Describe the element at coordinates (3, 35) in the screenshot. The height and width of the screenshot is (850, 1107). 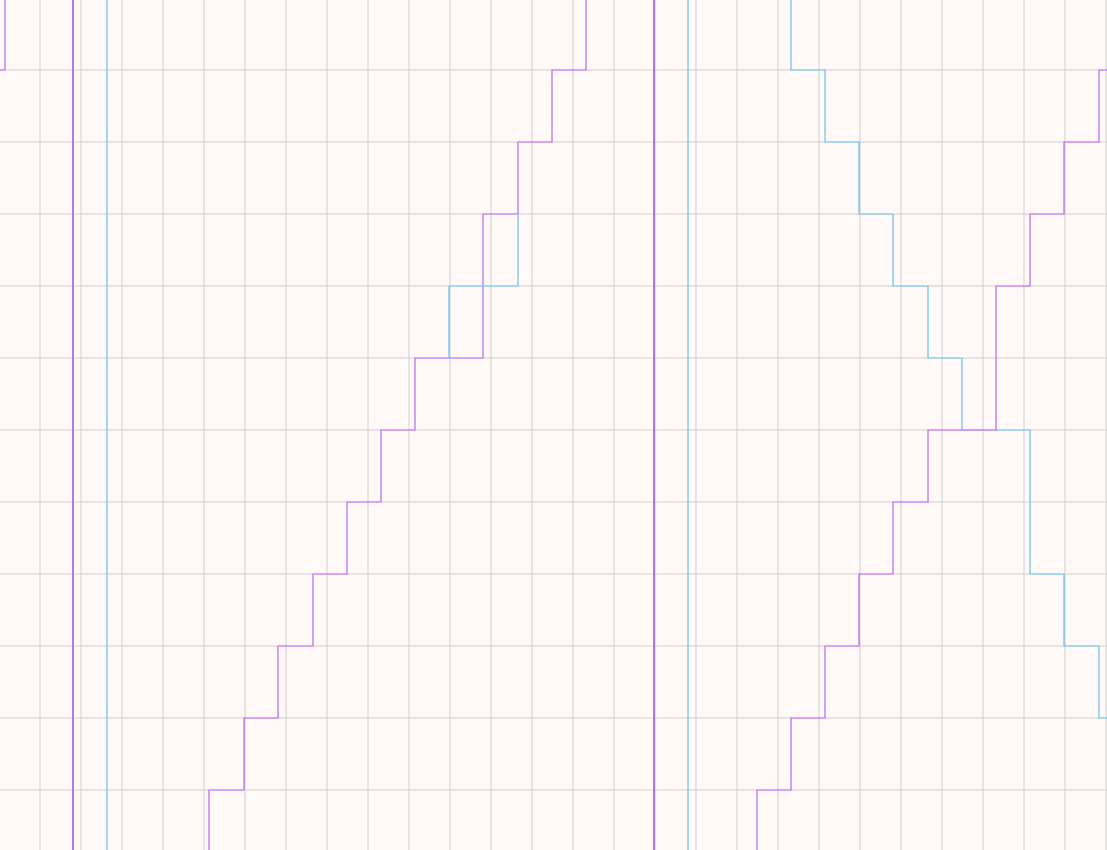
I see `magenta-trace-fragment` at that location.